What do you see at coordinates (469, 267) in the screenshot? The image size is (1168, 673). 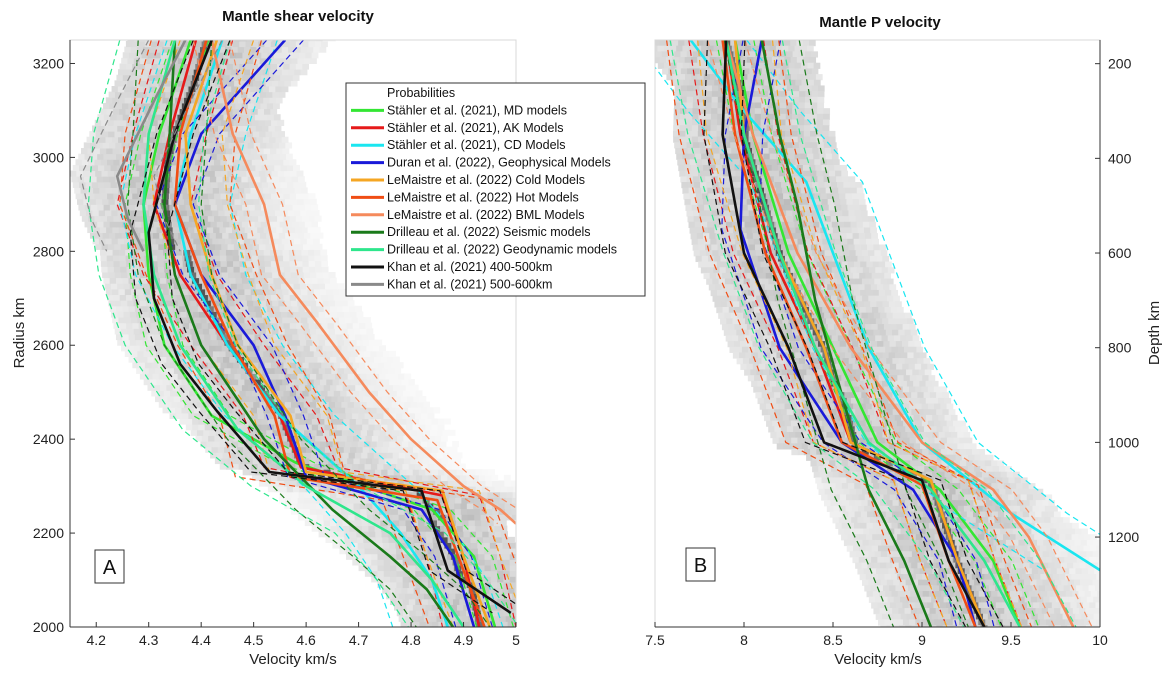 I see `legend-entry-label: Khan et al. (2021) 400-500km` at bounding box center [469, 267].